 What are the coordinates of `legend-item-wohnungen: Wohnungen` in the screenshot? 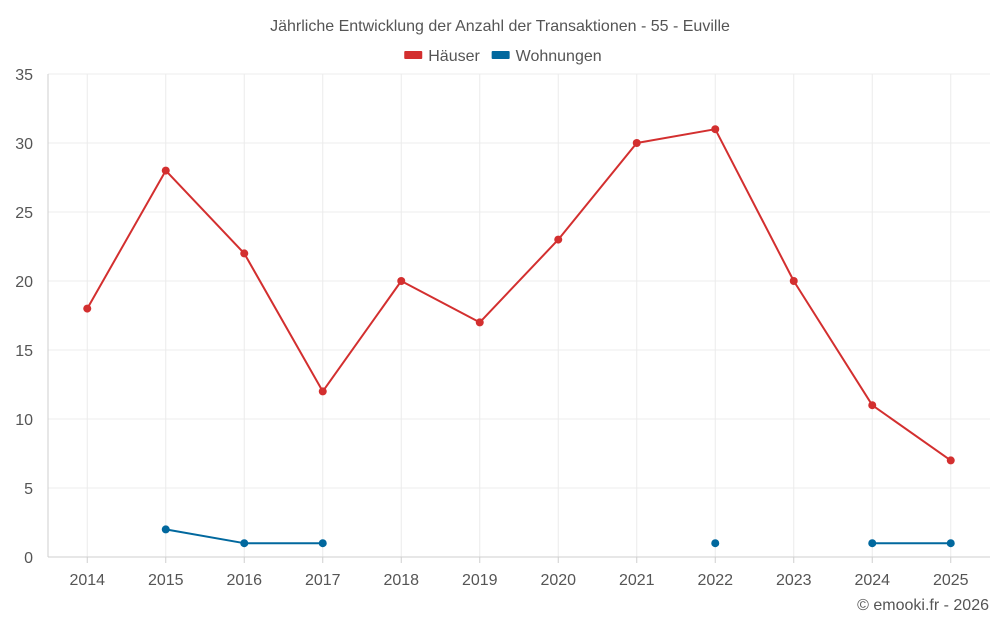 It's located at (546, 56).